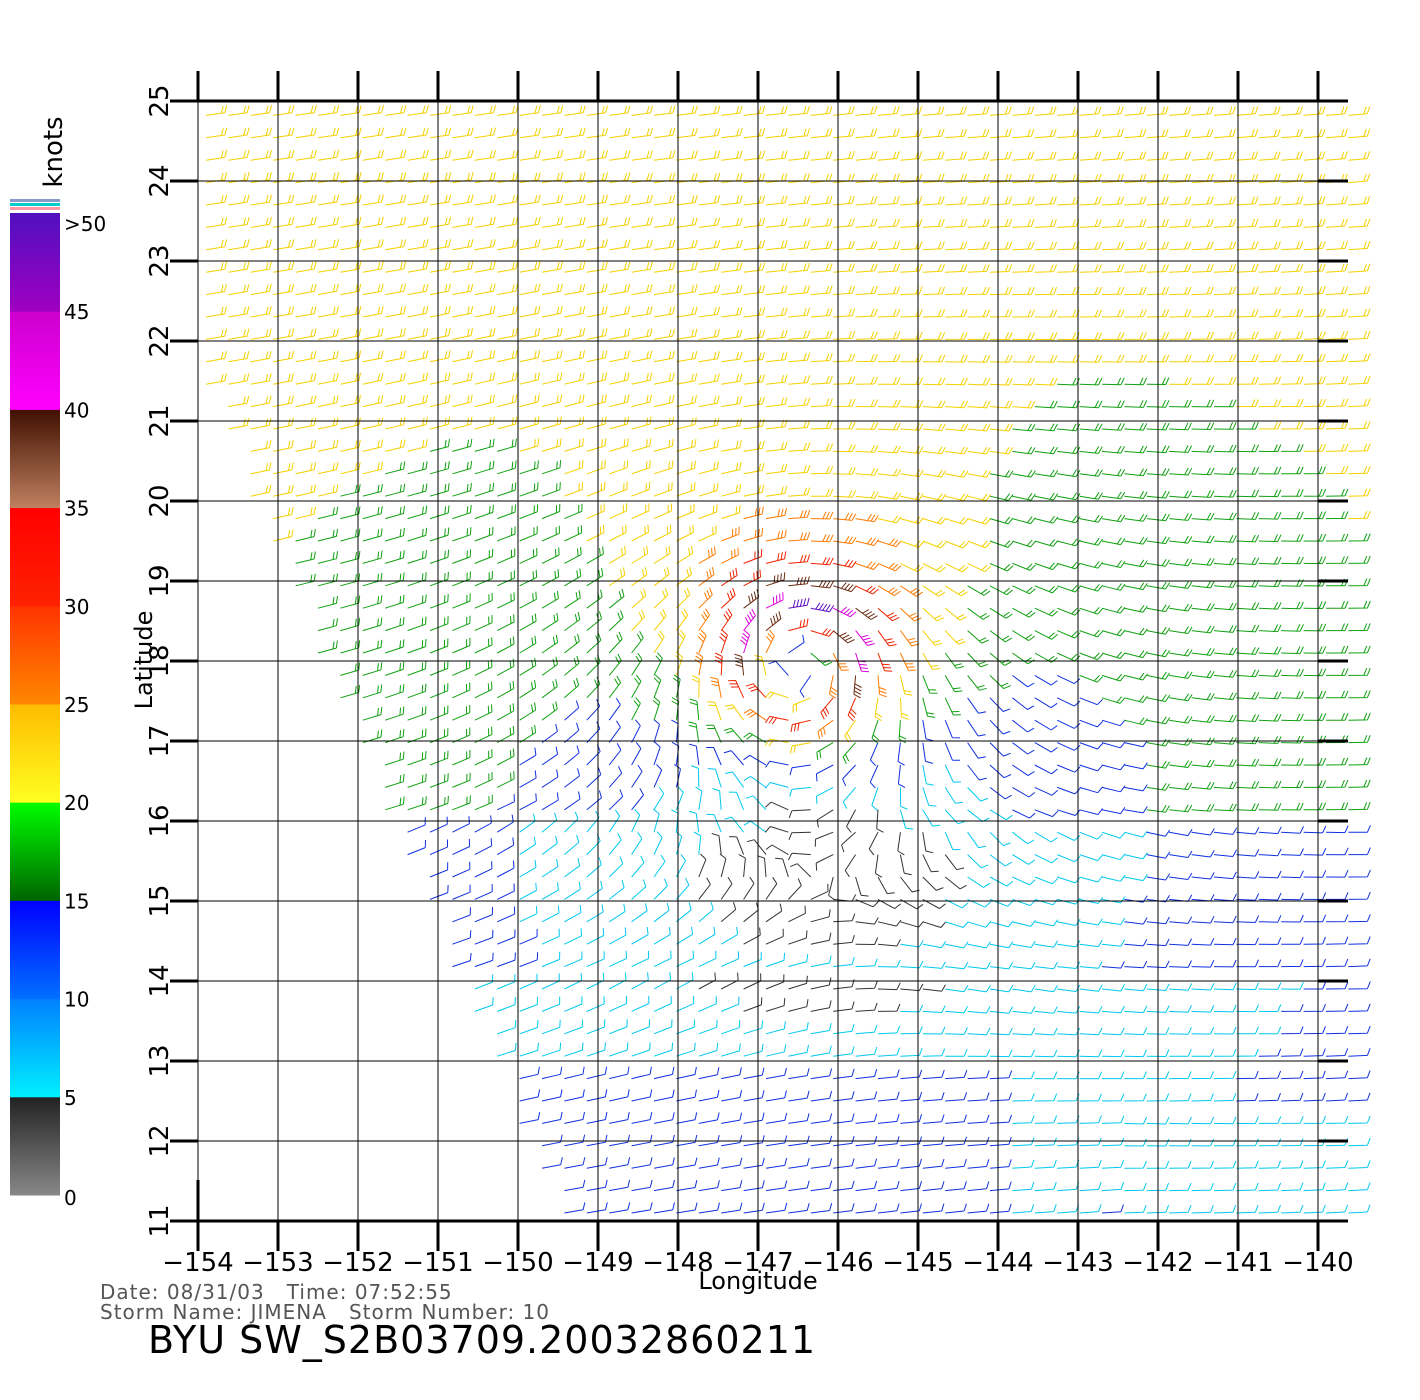 This screenshot has width=1420, height=1400. Describe the element at coordinates (144, 660) in the screenshot. I see `y-axis-label: Latitude` at that location.